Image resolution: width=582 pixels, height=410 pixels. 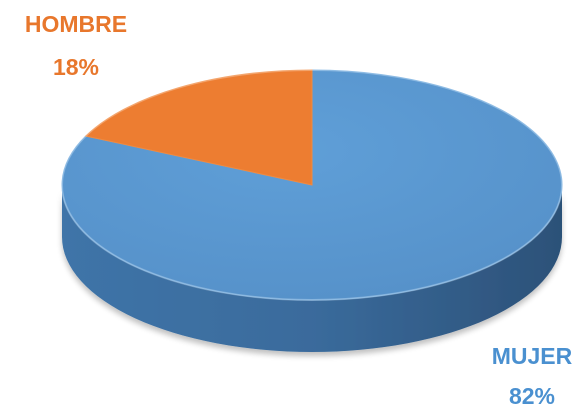 What do you see at coordinates (198, 127) in the screenshot?
I see `pie-slice-hombre` at bounding box center [198, 127].